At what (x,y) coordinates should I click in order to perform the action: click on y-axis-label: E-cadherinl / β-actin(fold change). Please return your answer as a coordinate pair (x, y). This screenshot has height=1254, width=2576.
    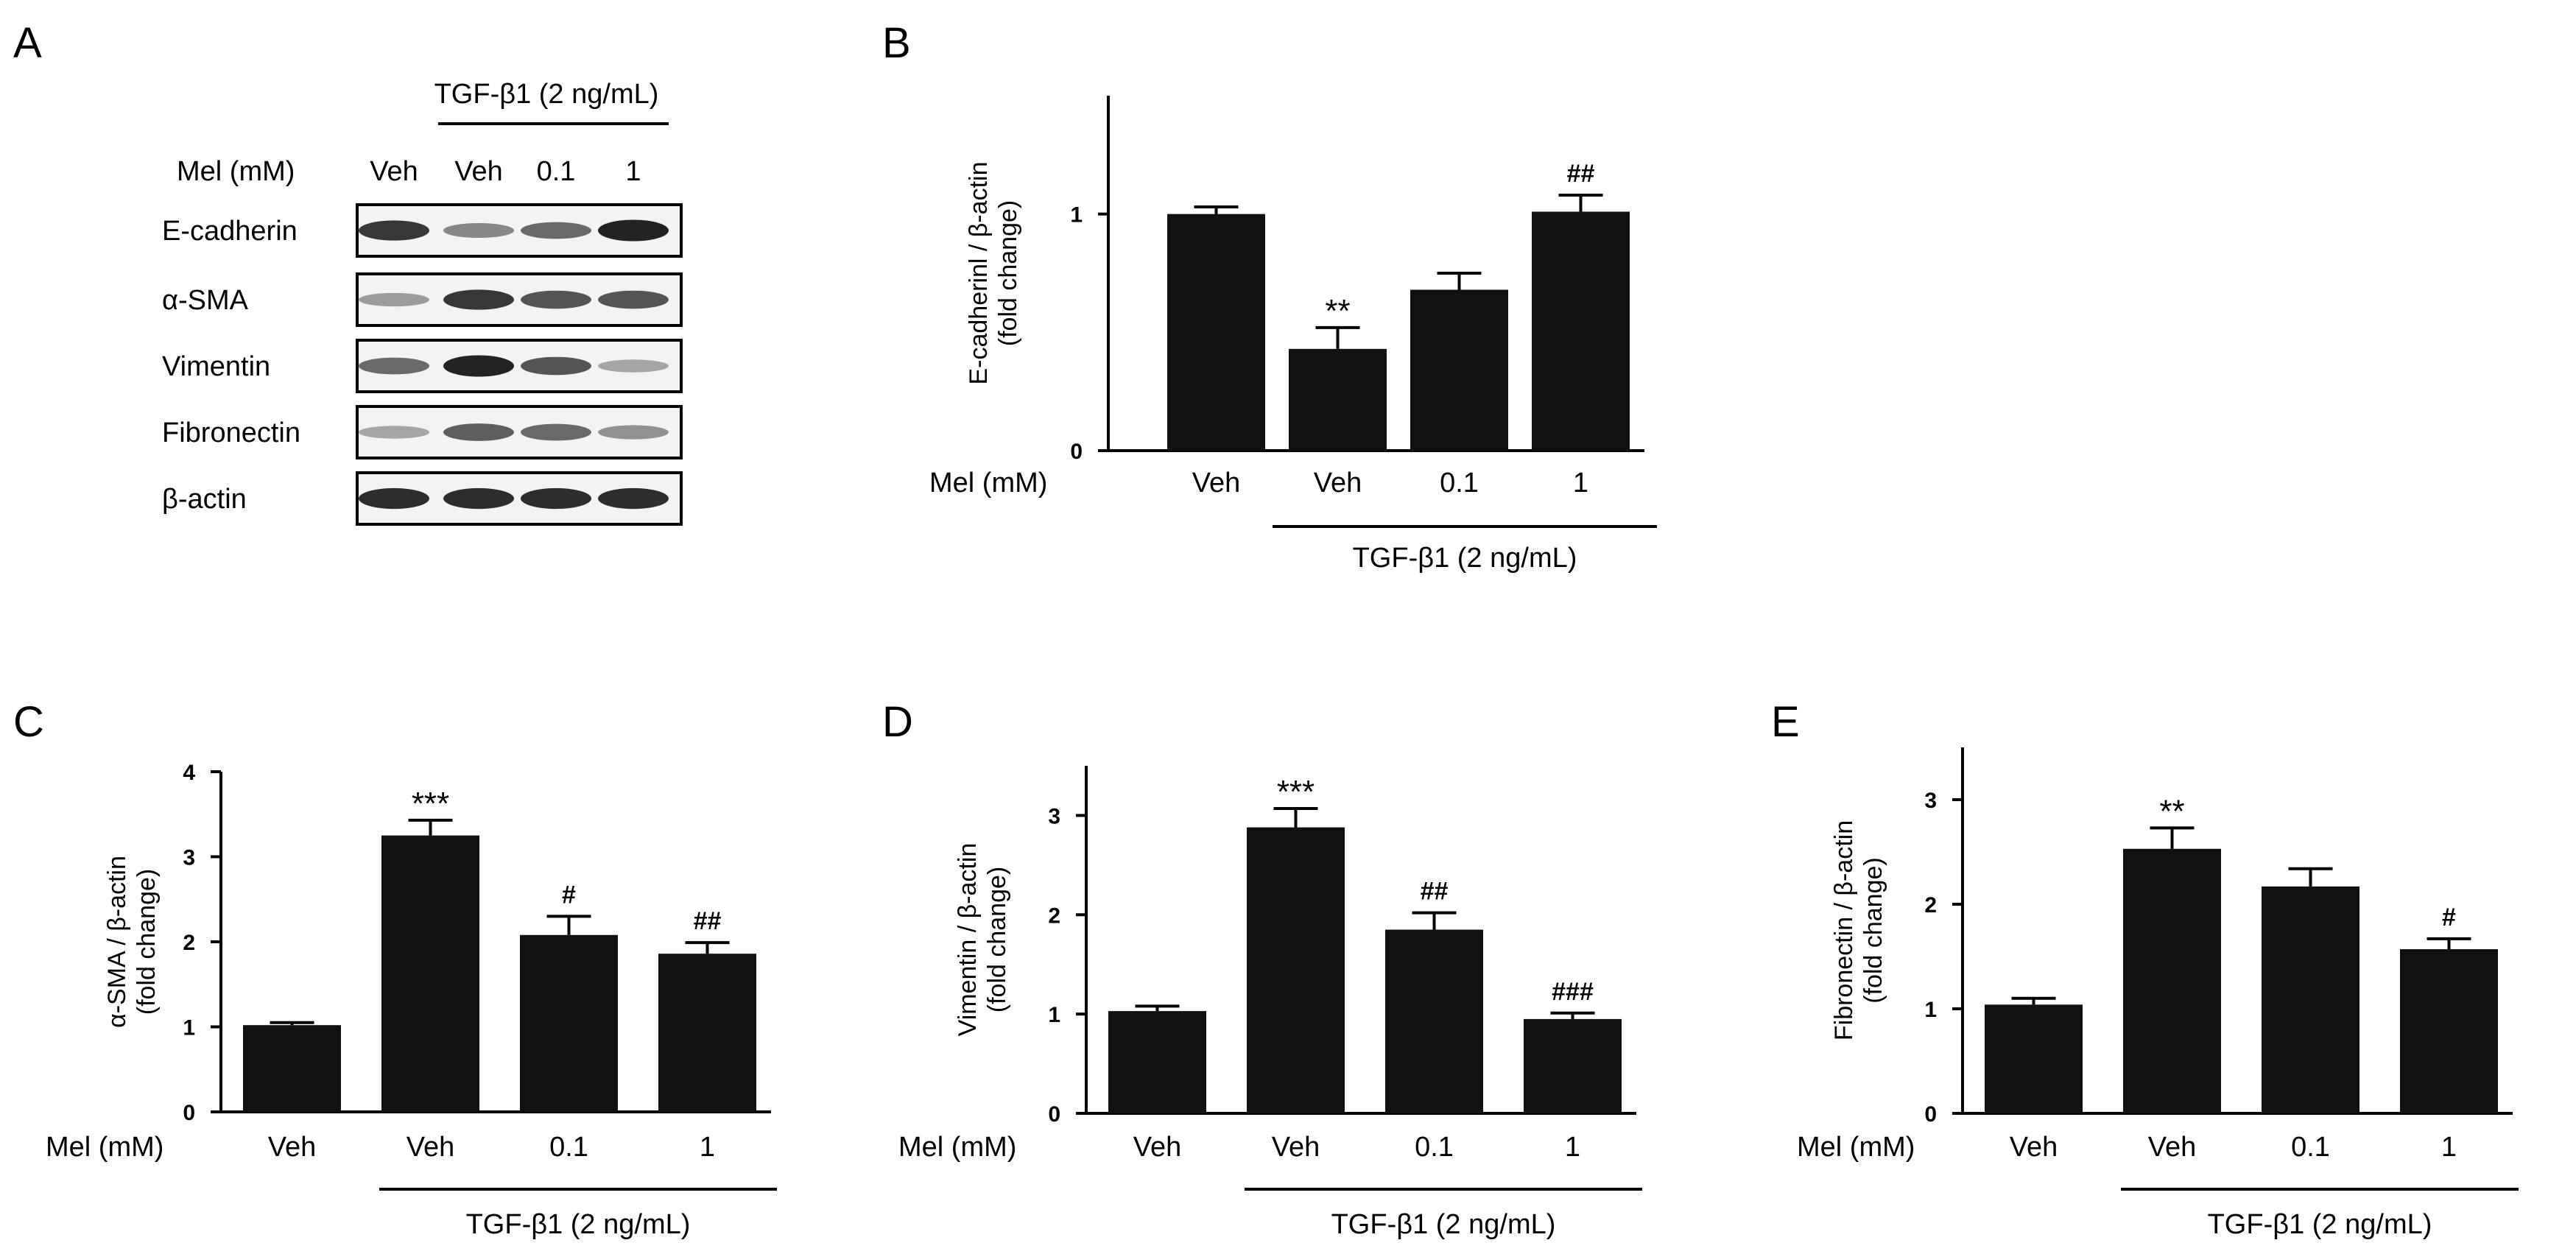
    Looking at the image, I should click on (993, 272).